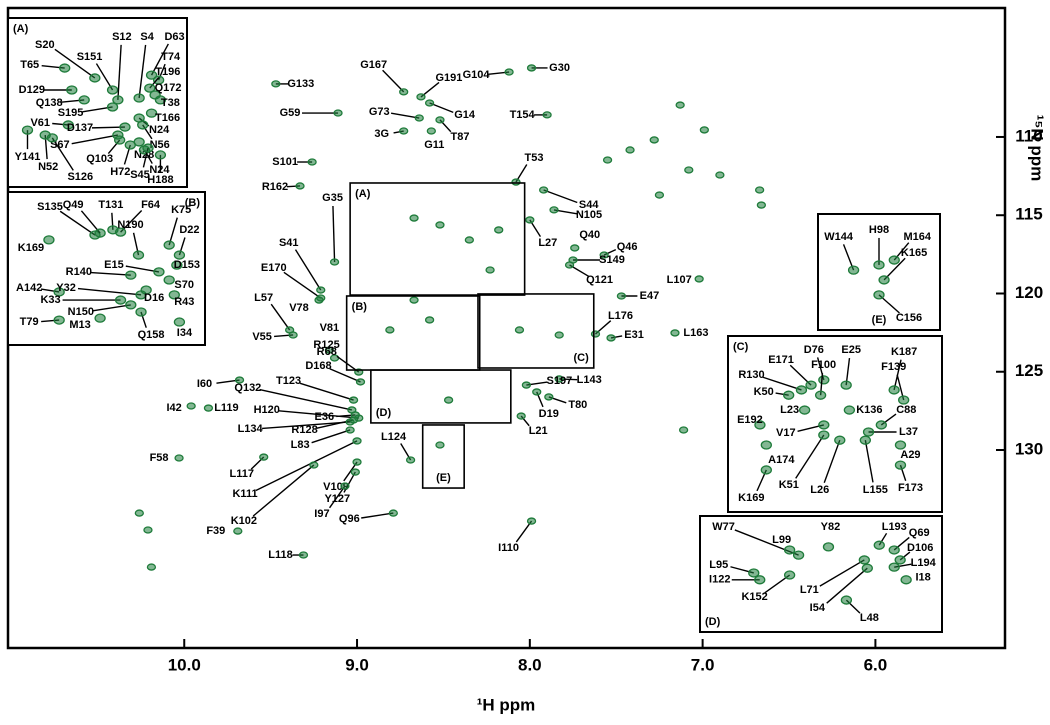  What do you see at coordinates (718, 565) in the screenshot?
I see `peak-label: L95` at bounding box center [718, 565].